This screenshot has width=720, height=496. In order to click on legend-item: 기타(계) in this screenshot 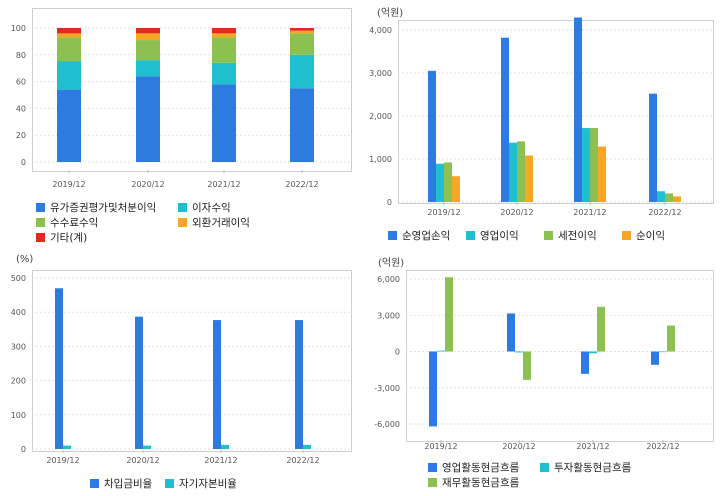, I will do `click(61, 237)`.